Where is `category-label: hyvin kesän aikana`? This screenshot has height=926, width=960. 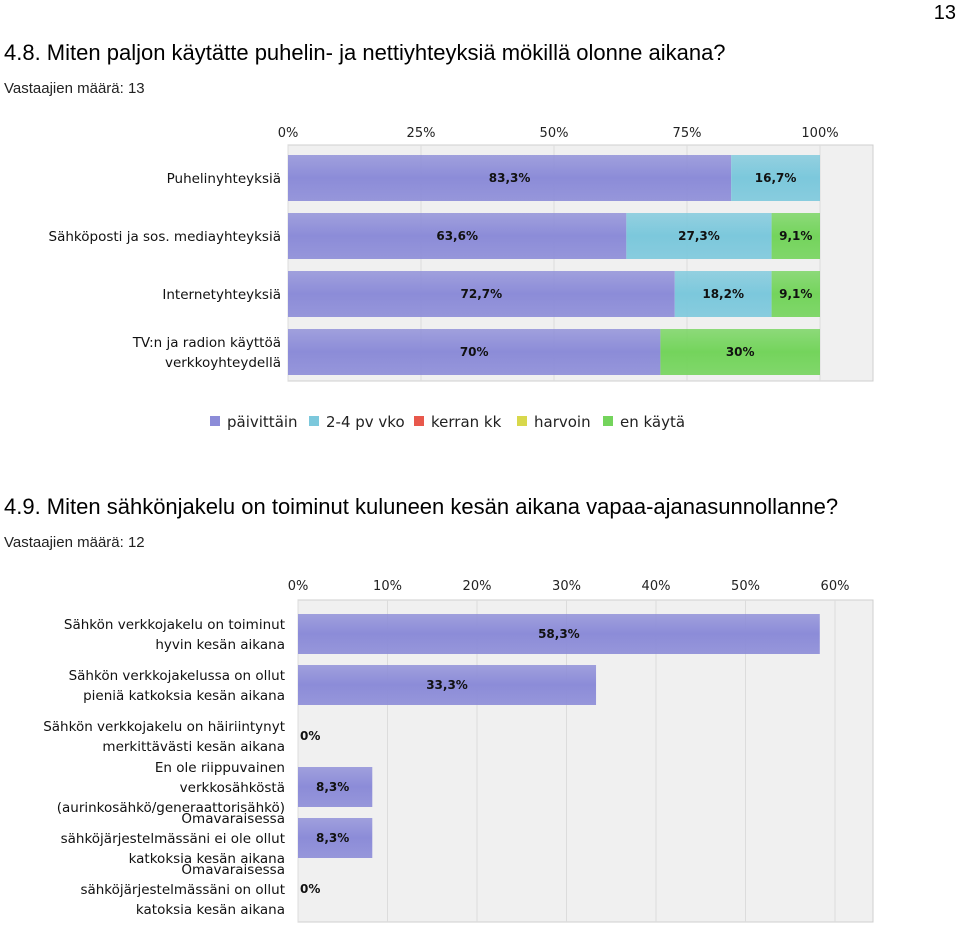 category-label: hyvin kesän aikana is located at coordinates (220, 645).